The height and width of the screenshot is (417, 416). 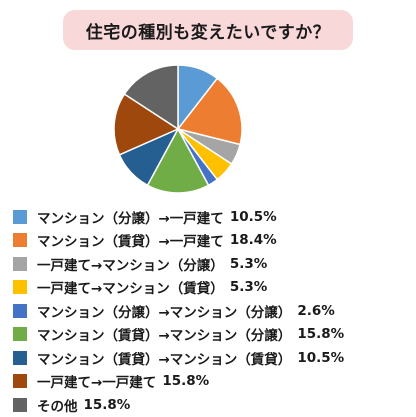 I want to click on legend-item: マンション（賃貸）→一戸建て 18.4%, so click(x=210, y=241).